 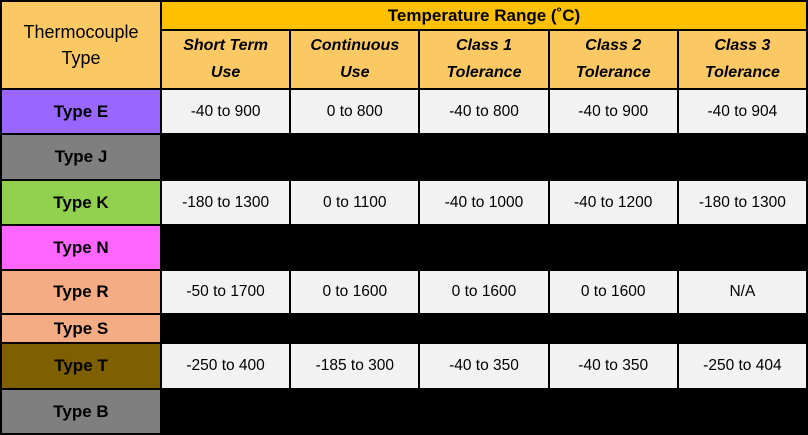 I want to click on table-cell: -185 to 300, so click(x=355, y=366).